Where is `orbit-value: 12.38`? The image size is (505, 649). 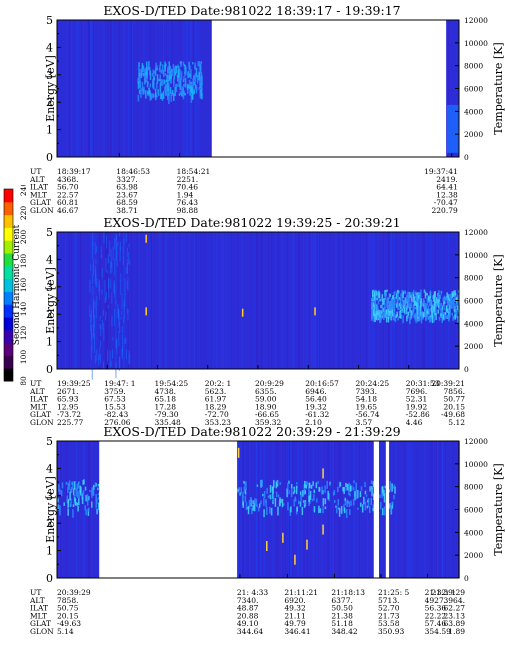 orbit-value: 12.38 is located at coordinates (447, 194).